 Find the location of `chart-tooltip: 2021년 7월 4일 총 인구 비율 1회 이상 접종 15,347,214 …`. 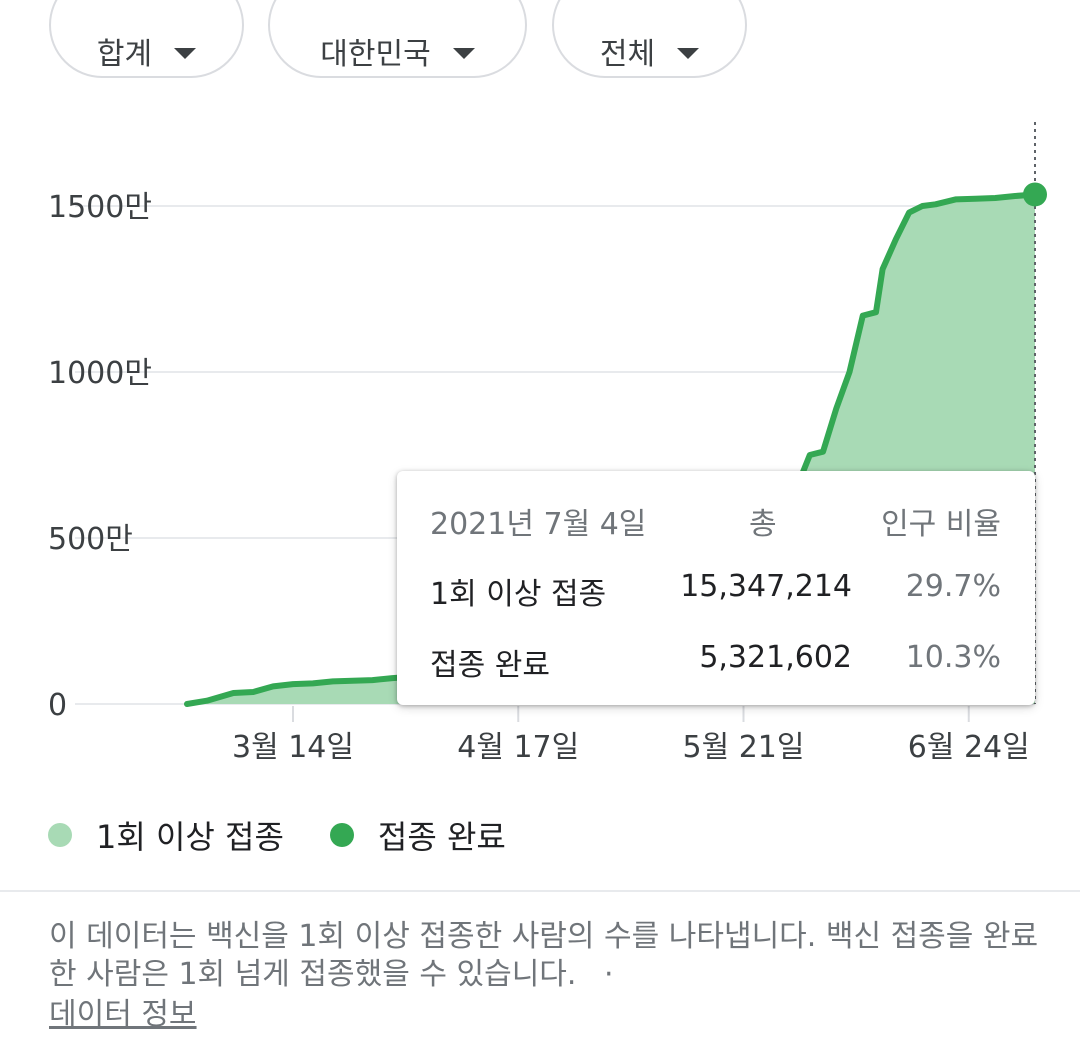

chart-tooltip: 2021년 7월 4일 총 인구 비율 1회 이상 접종 15,347,214 … is located at coordinates (716, 588).